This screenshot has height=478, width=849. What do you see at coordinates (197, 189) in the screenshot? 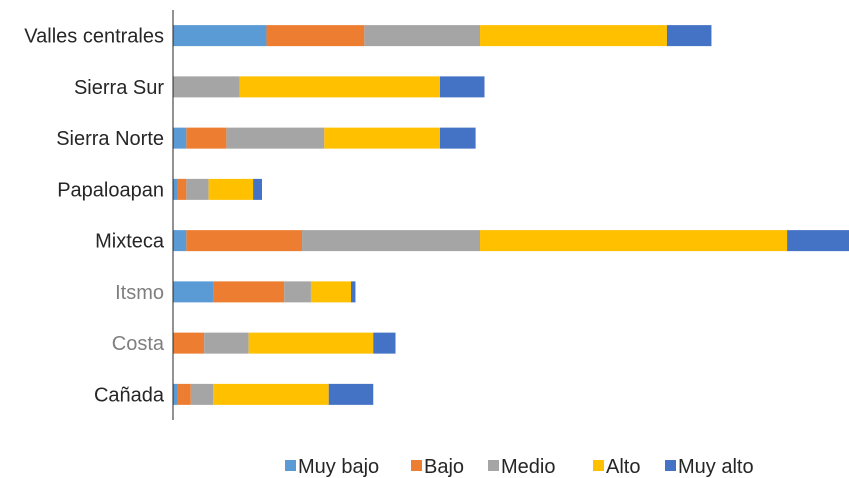
I see `bar-papaloapan-medio` at bounding box center [197, 189].